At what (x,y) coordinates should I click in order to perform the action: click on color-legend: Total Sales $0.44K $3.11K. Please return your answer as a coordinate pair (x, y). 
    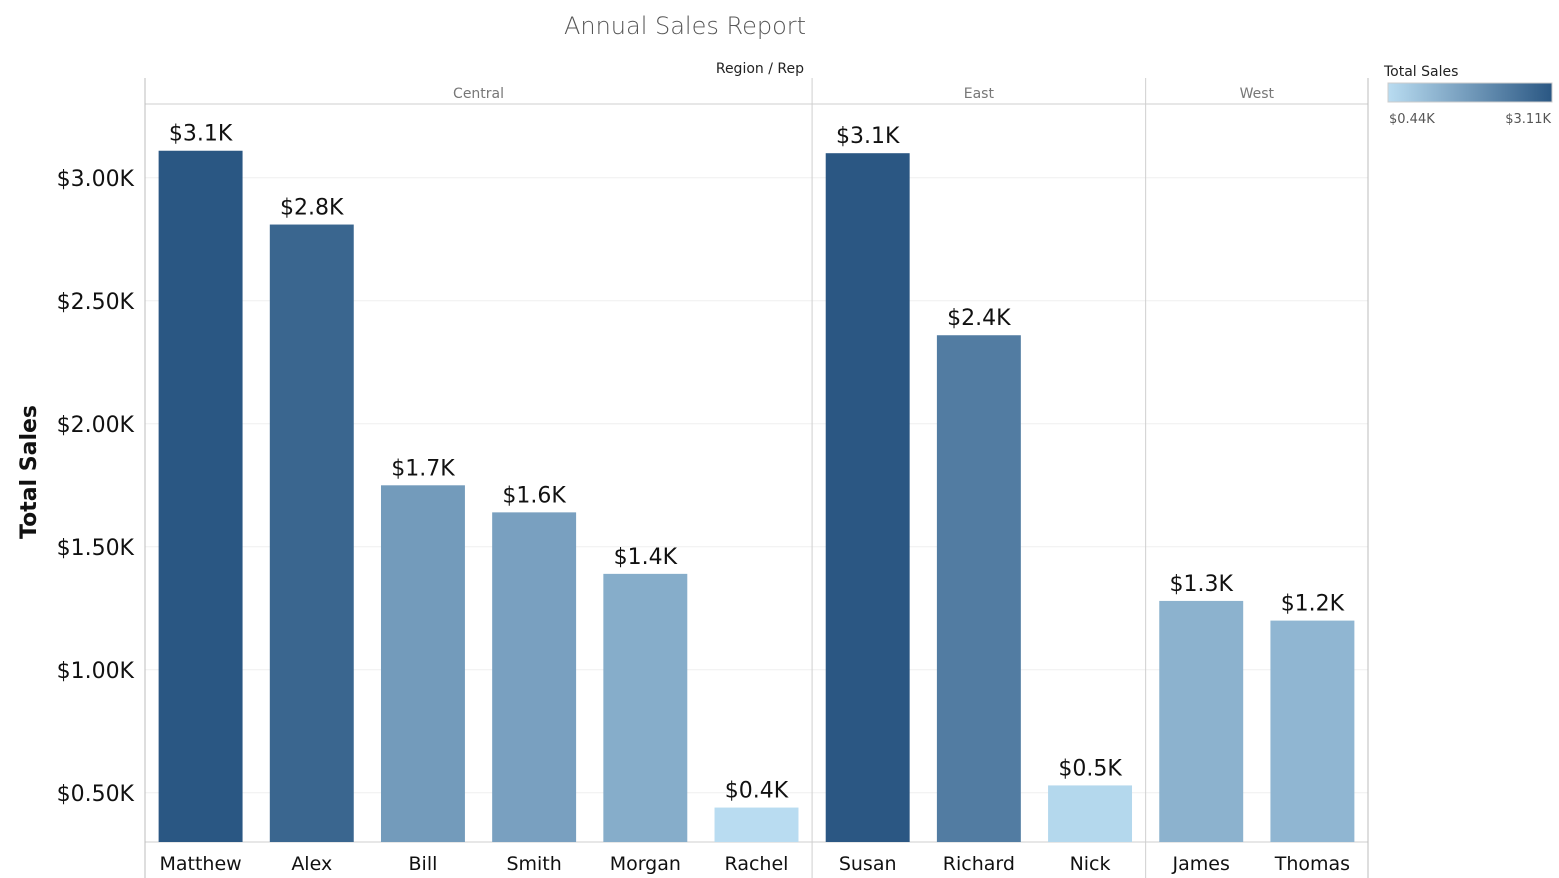
    Looking at the image, I should click on (1468, 95).